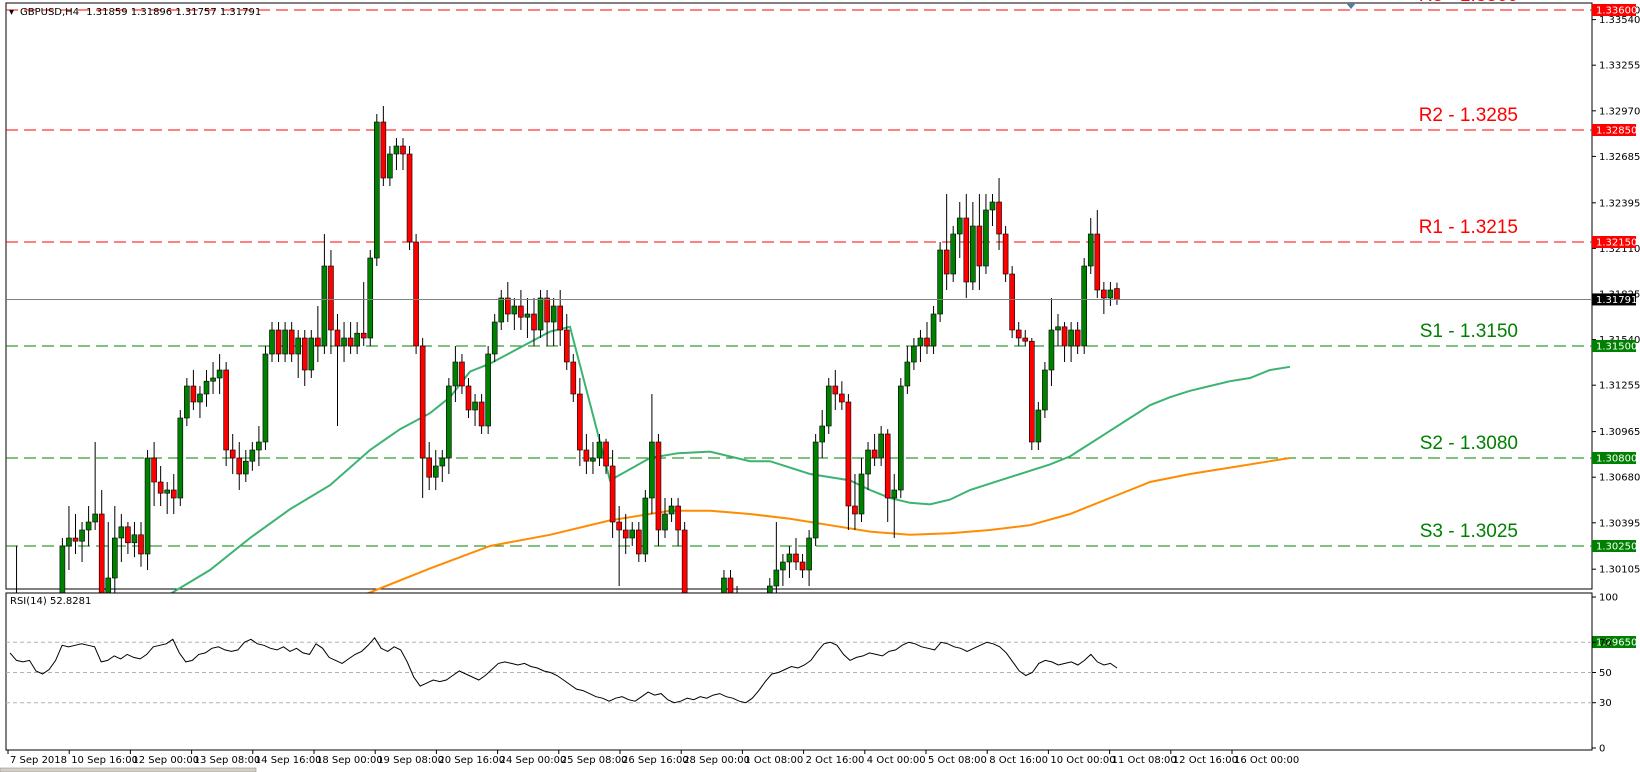 This screenshot has width=1640, height=772. Describe the element at coordinates (1619, 249) in the screenshot. I see `price-axis-label: 1.32110` at that location.